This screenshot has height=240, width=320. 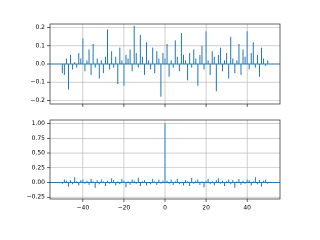 I want to click on x-tick-label: 0, so click(x=165, y=208).